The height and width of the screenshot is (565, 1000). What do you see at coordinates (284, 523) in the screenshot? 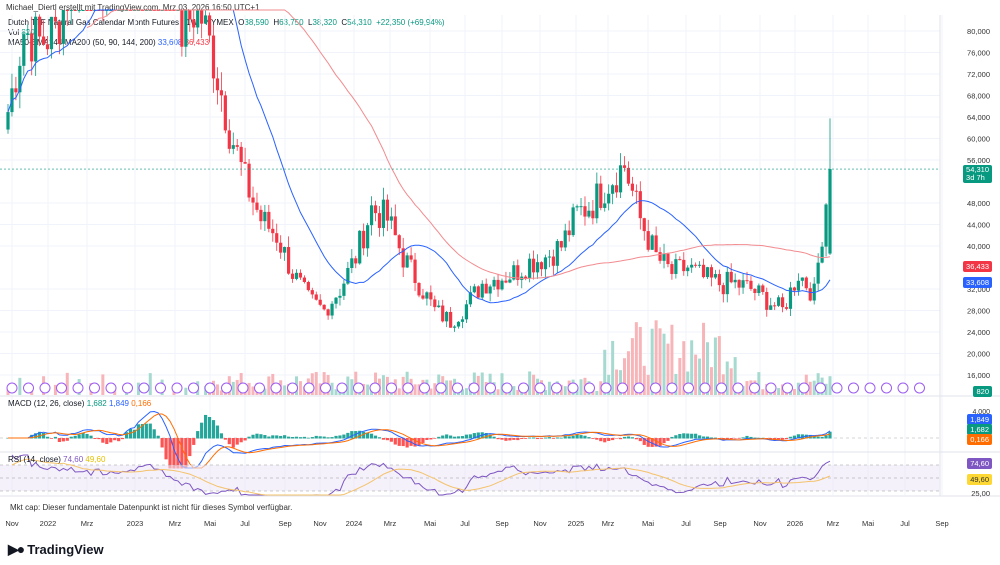
I see `time-tick: Sep` at bounding box center [284, 523].